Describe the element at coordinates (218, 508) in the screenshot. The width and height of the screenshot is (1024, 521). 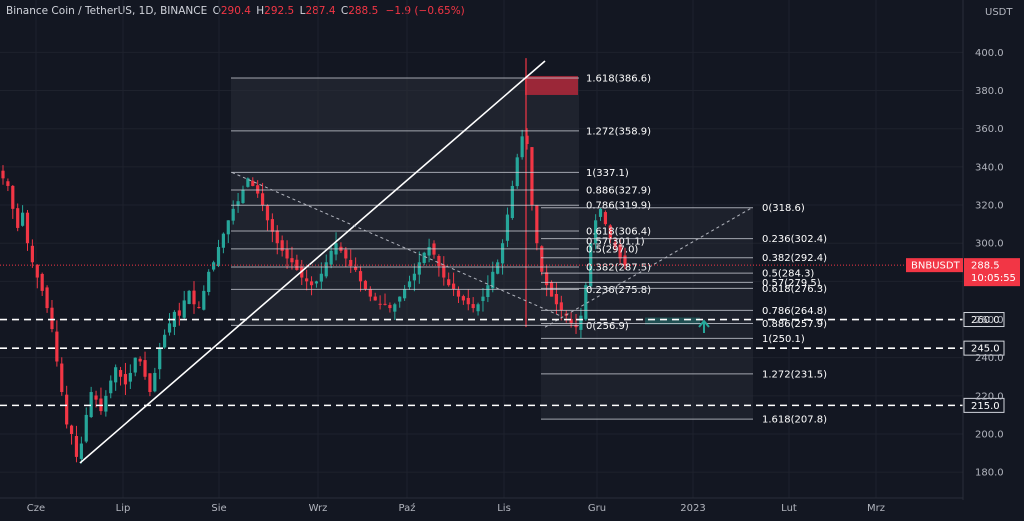
I see `x-tick-label: Sie` at that location.